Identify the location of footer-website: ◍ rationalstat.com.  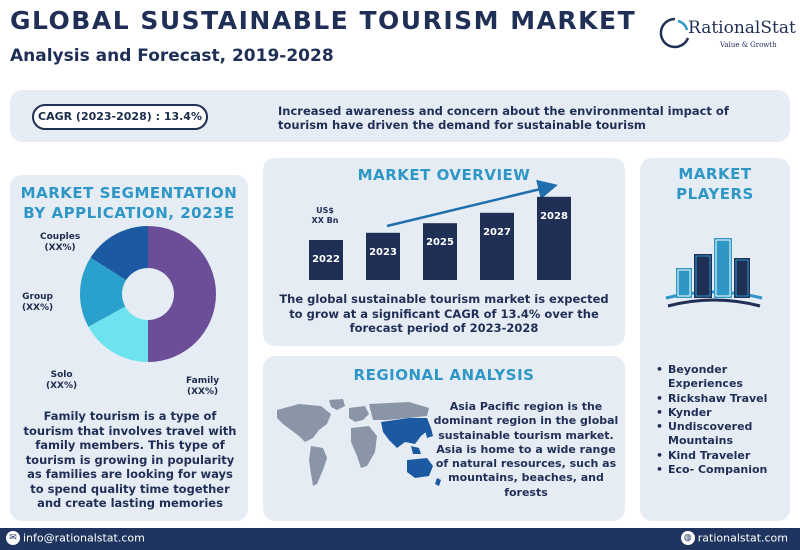
(734, 538).